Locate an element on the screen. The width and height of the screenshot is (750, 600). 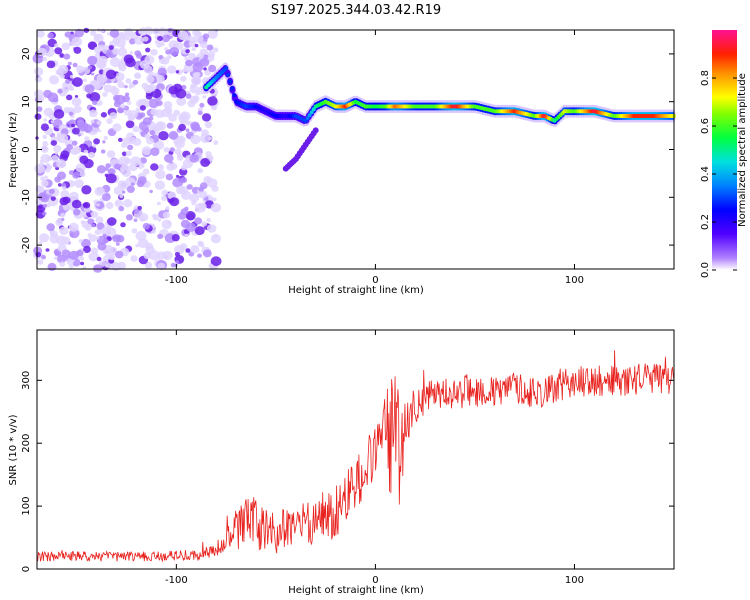
y-tick-label: 200 is located at coordinates (26, 443).